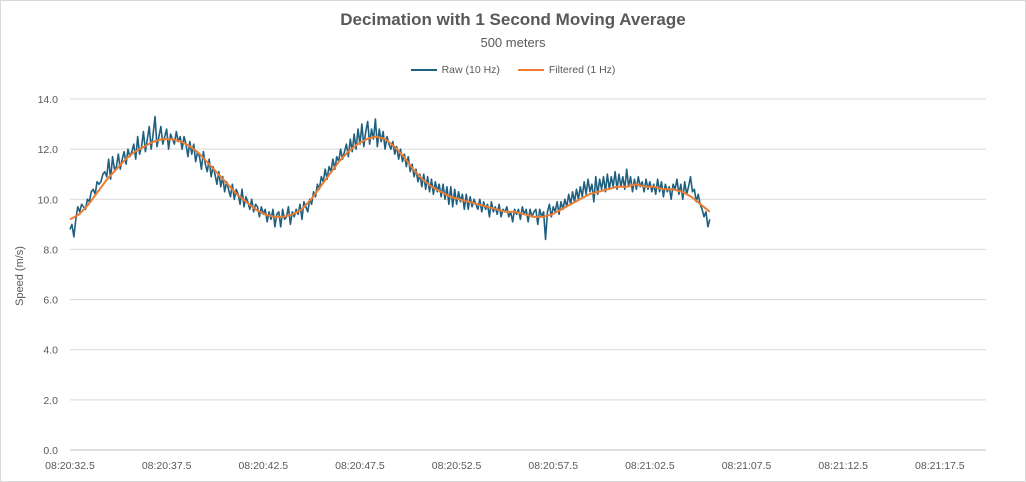 The image size is (1026, 482). What do you see at coordinates (48, 100) in the screenshot?
I see `y-tick-label: 14.0` at bounding box center [48, 100].